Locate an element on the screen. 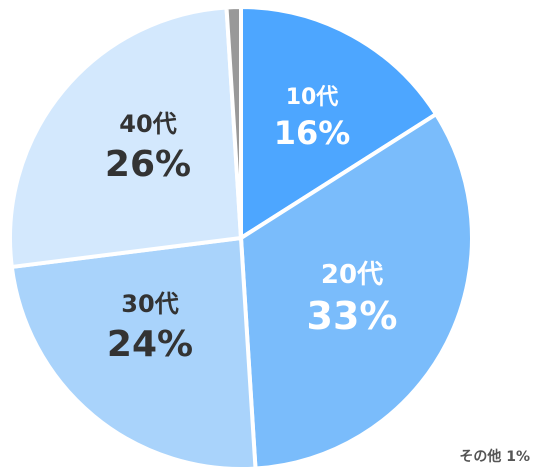 The width and height of the screenshot is (540, 472). slice-name-label: 30代 is located at coordinates (149, 304).